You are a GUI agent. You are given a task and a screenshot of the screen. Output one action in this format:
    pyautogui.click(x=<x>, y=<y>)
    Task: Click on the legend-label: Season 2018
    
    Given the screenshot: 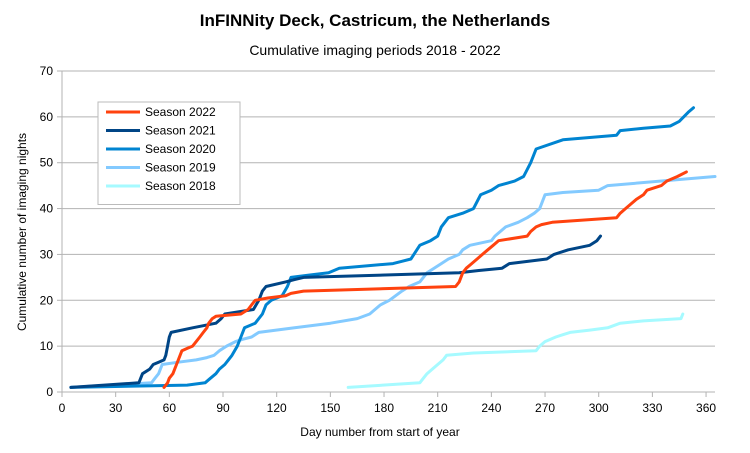 What is the action you would take?
    pyautogui.click(x=180, y=186)
    